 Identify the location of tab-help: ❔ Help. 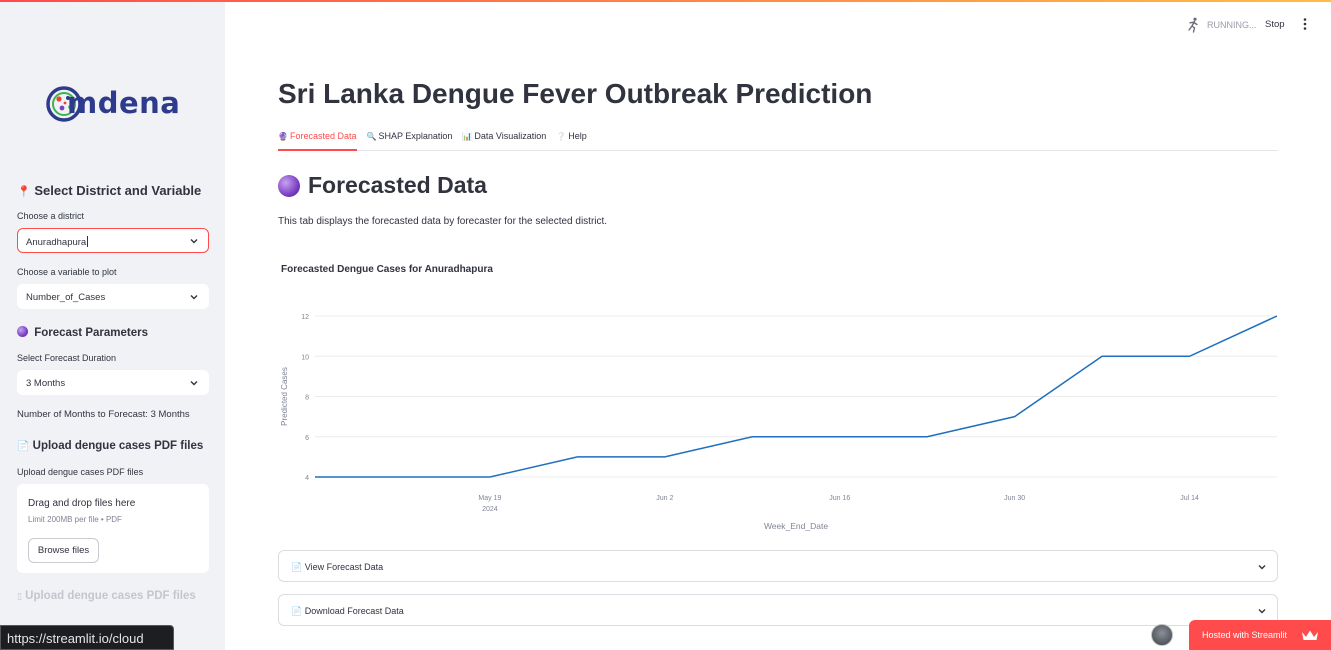
(571, 138).